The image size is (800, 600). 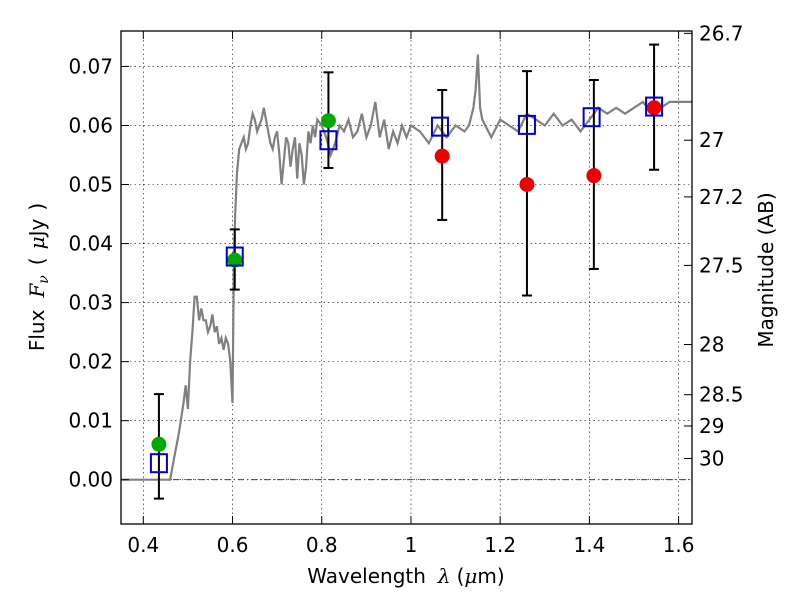 What do you see at coordinates (90, 185) in the screenshot?
I see `y-tick-label: 0.05` at bounding box center [90, 185].